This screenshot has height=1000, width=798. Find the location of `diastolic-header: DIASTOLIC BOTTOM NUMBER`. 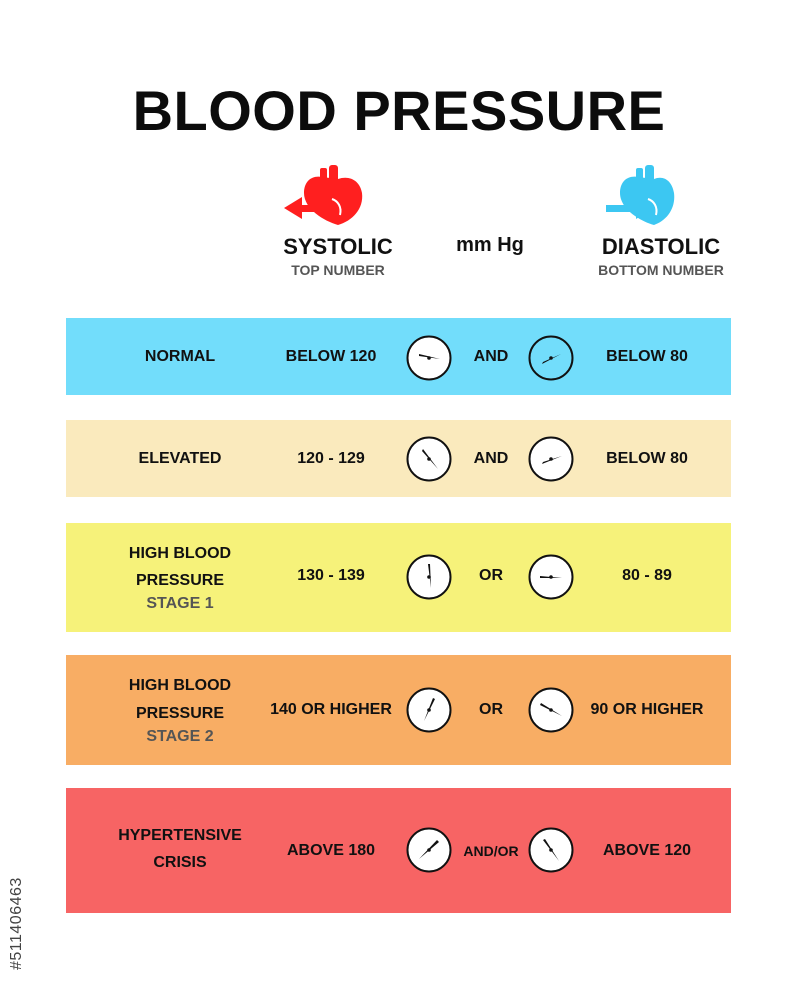

diastolic-header: DIASTOLIC BOTTOM NUMBER is located at coordinates (661, 256).